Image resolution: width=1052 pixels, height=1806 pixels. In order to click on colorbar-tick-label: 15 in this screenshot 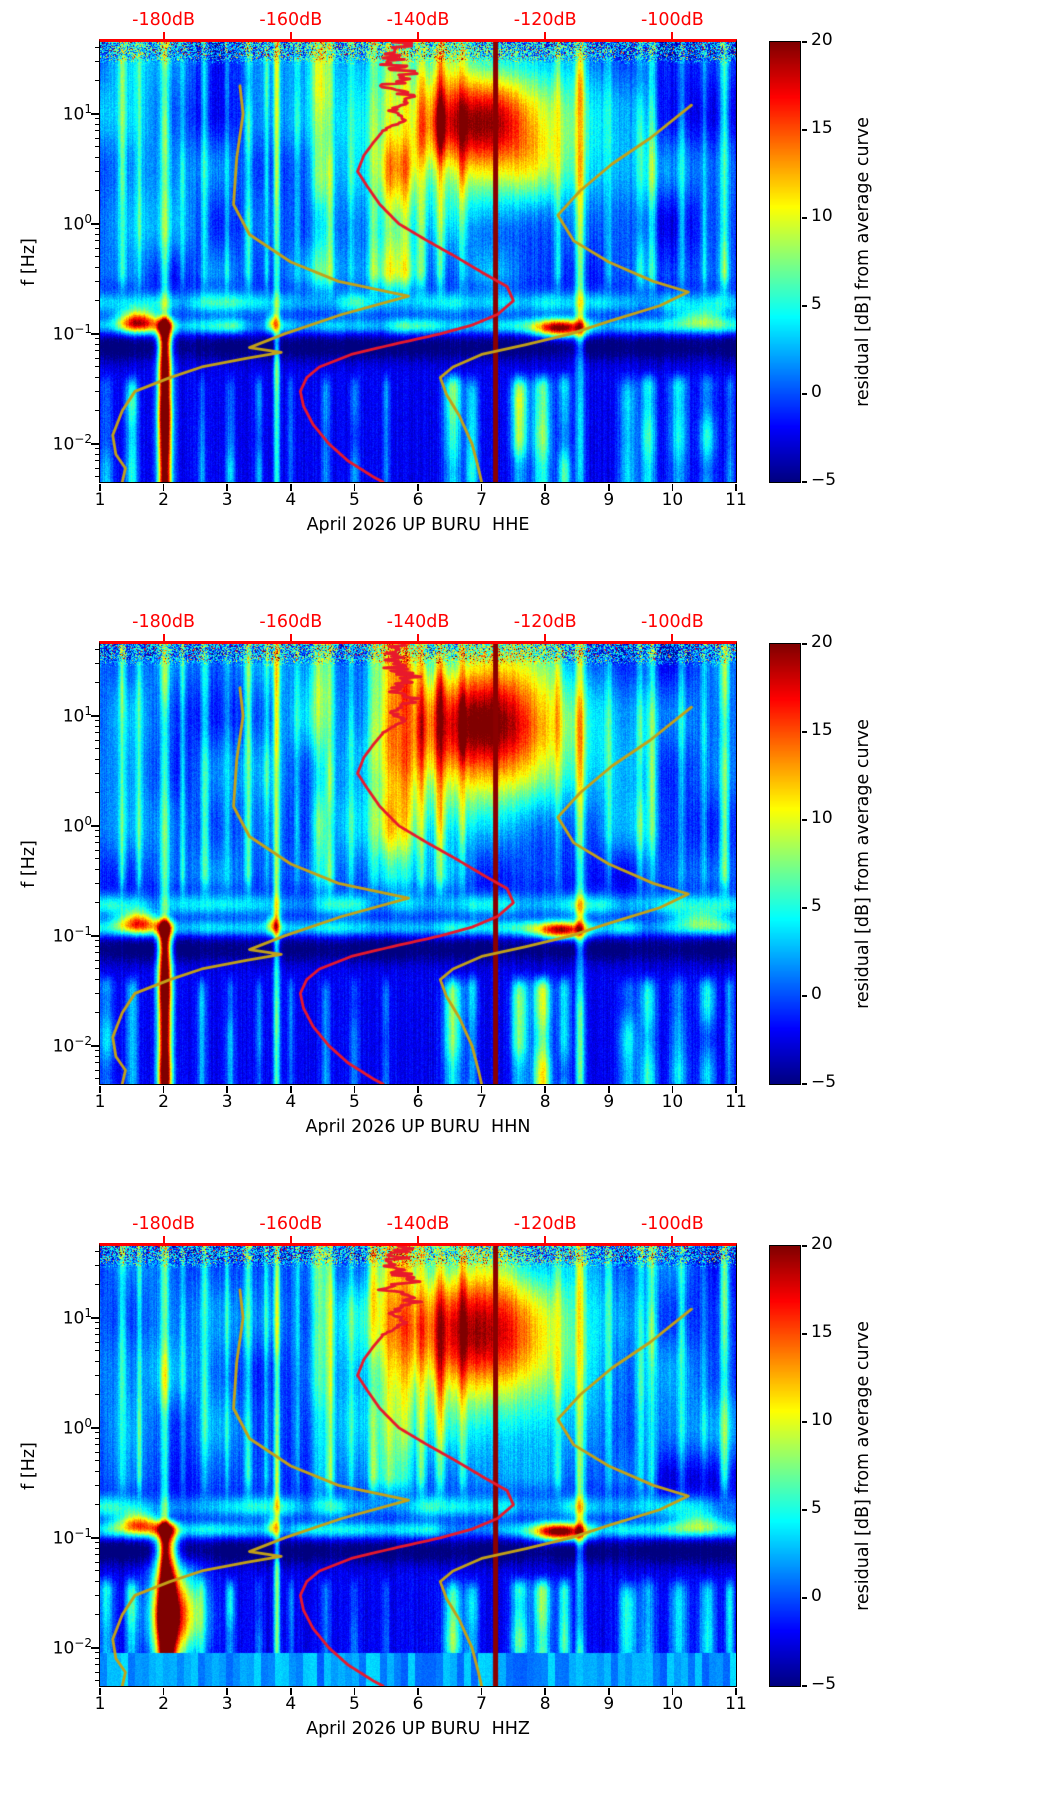, I will do `click(822, 1332)`.